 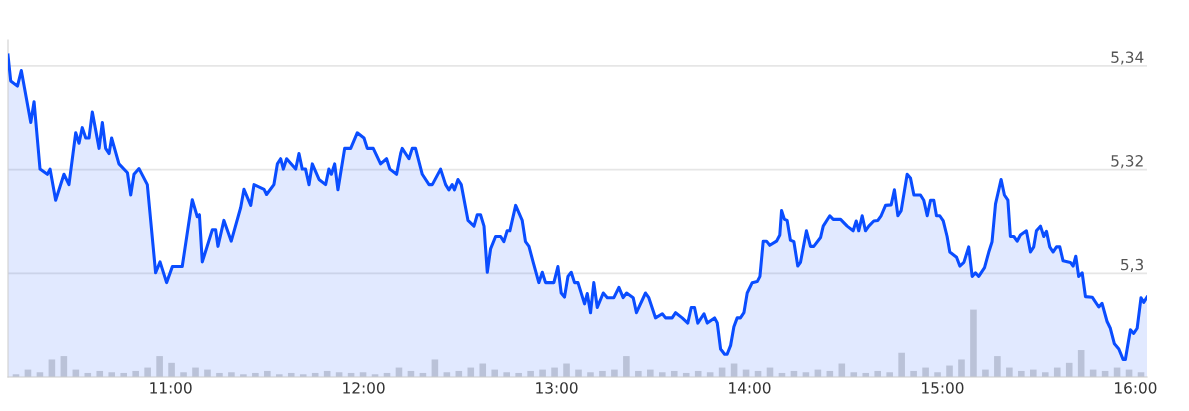 I want to click on y-tick-label: 5,32, so click(x=1127, y=162).